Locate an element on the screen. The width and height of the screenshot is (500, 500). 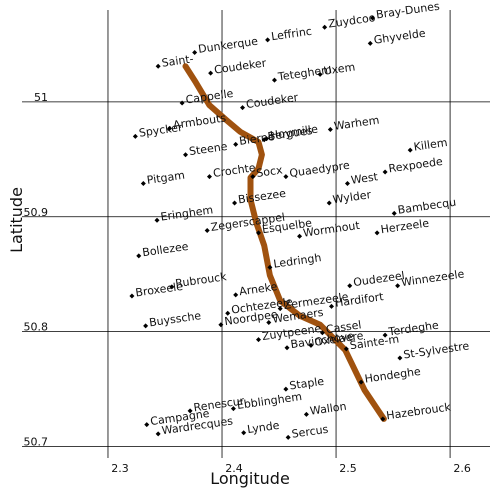
y-tick-label: 50.8 is located at coordinates (36, 327).